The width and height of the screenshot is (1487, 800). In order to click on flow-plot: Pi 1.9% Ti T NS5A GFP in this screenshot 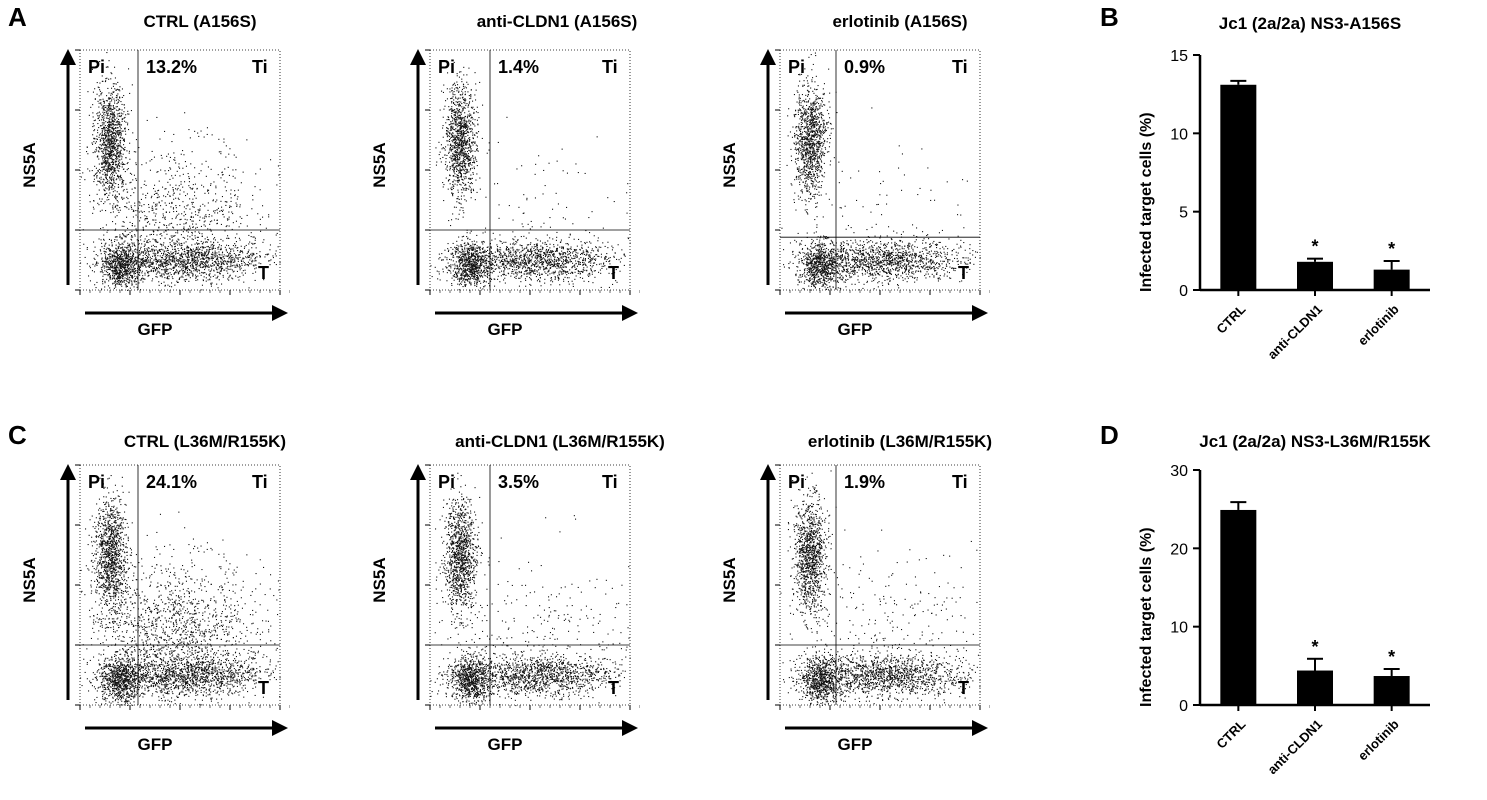, I will do `click(855, 610)`.